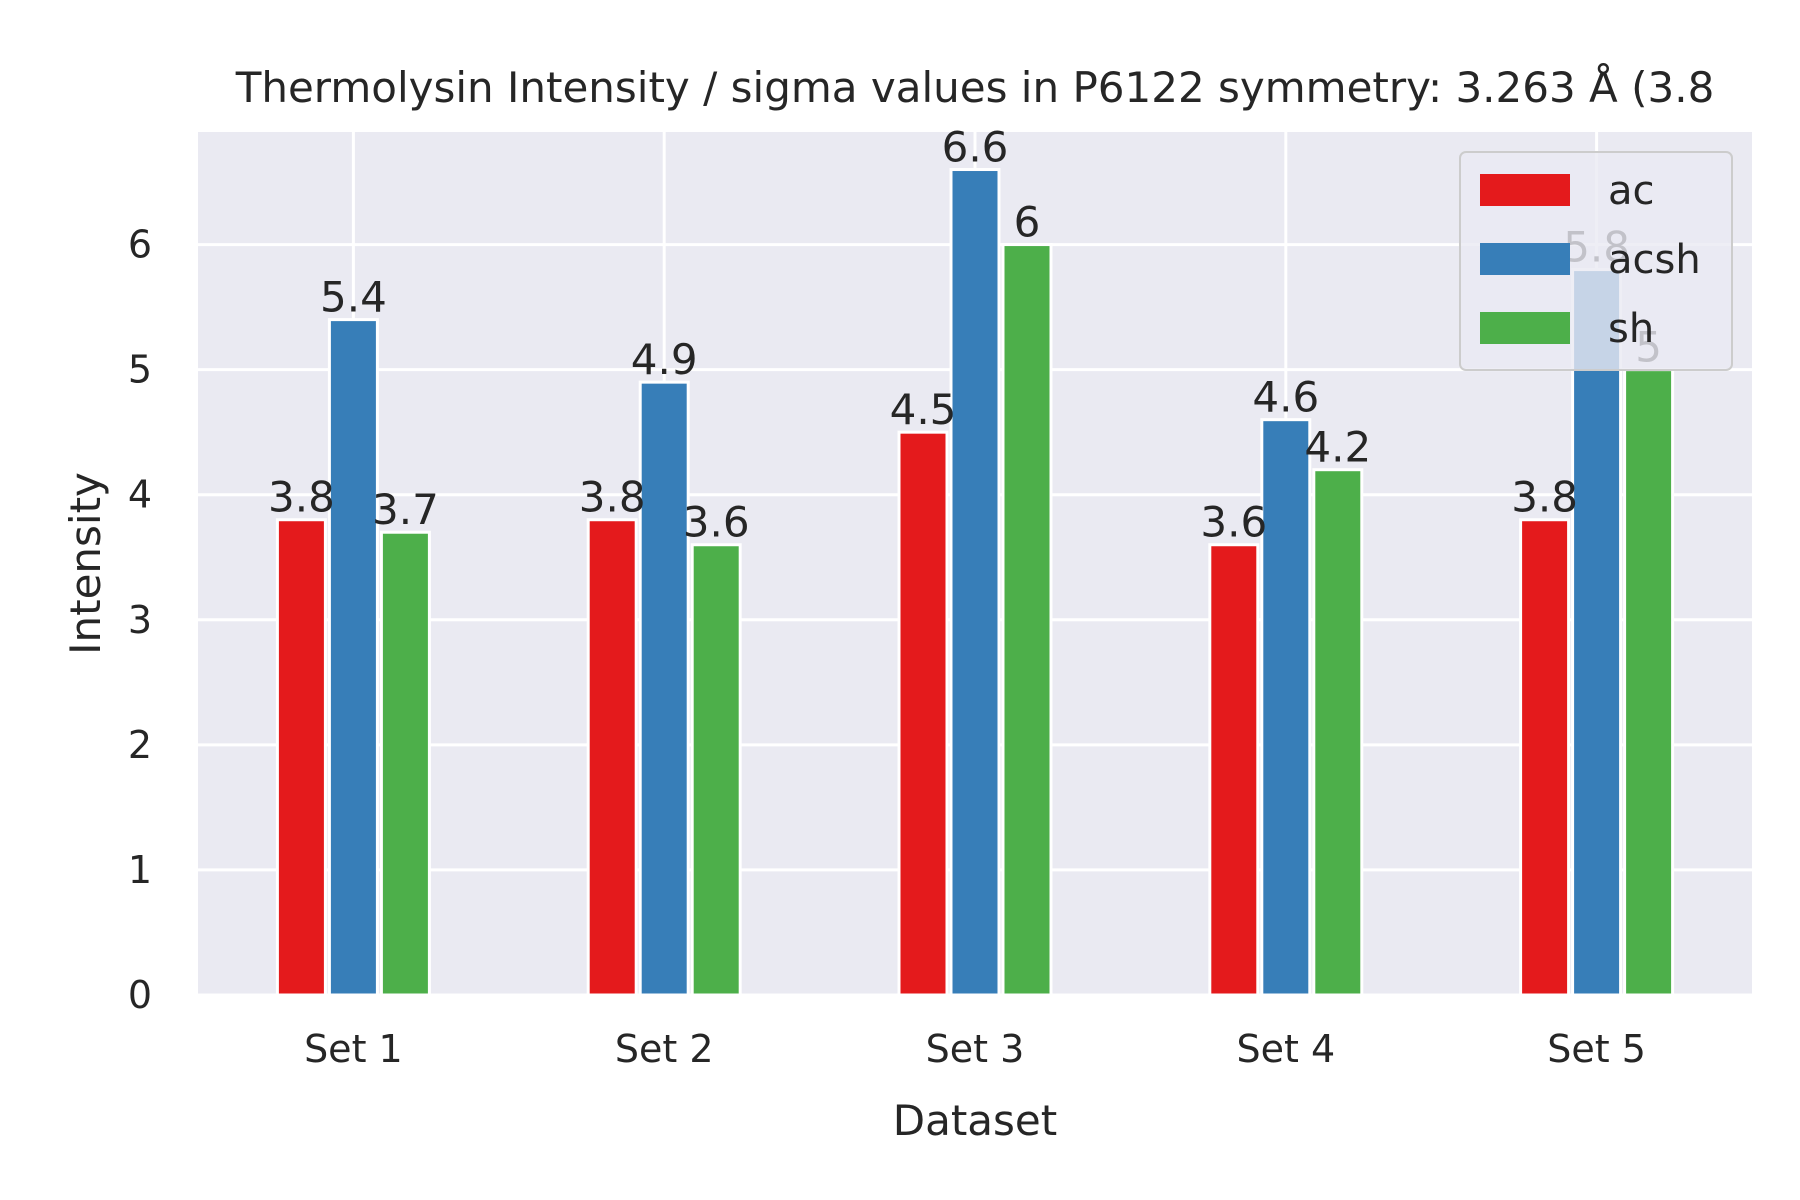 The image size is (1800, 1200). I want to click on x-axis-label: Dataset, so click(975, 1120).